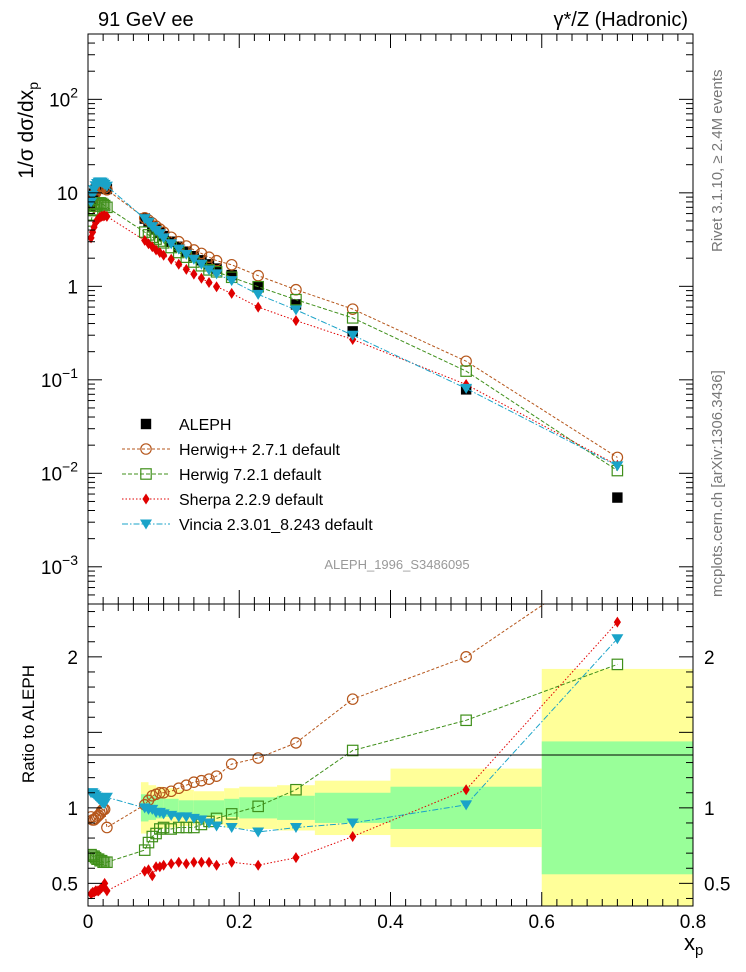 The width and height of the screenshot is (746, 972). Describe the element at coordinates (146, 524) in the screenshot. I see `legend-marker-vincia-2-3-01-8-243-default` at that location.